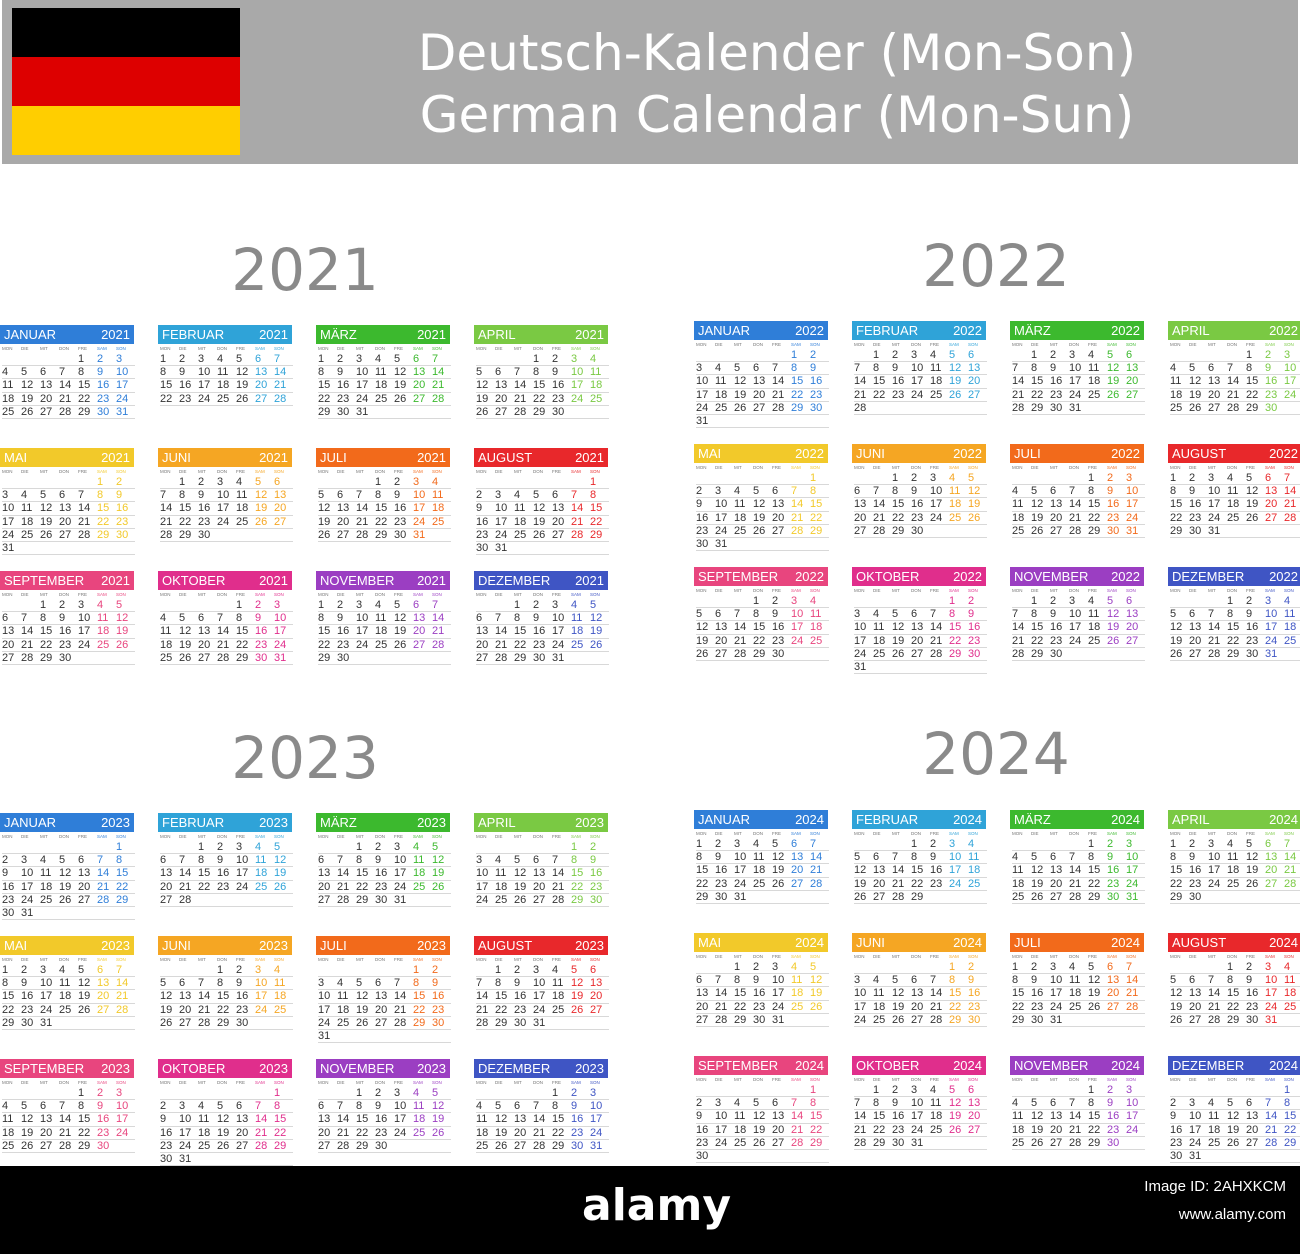 This screenshot has height=1254, width=1300. I want to click on month-header: OKTOBER 2021, so click(225, 580).